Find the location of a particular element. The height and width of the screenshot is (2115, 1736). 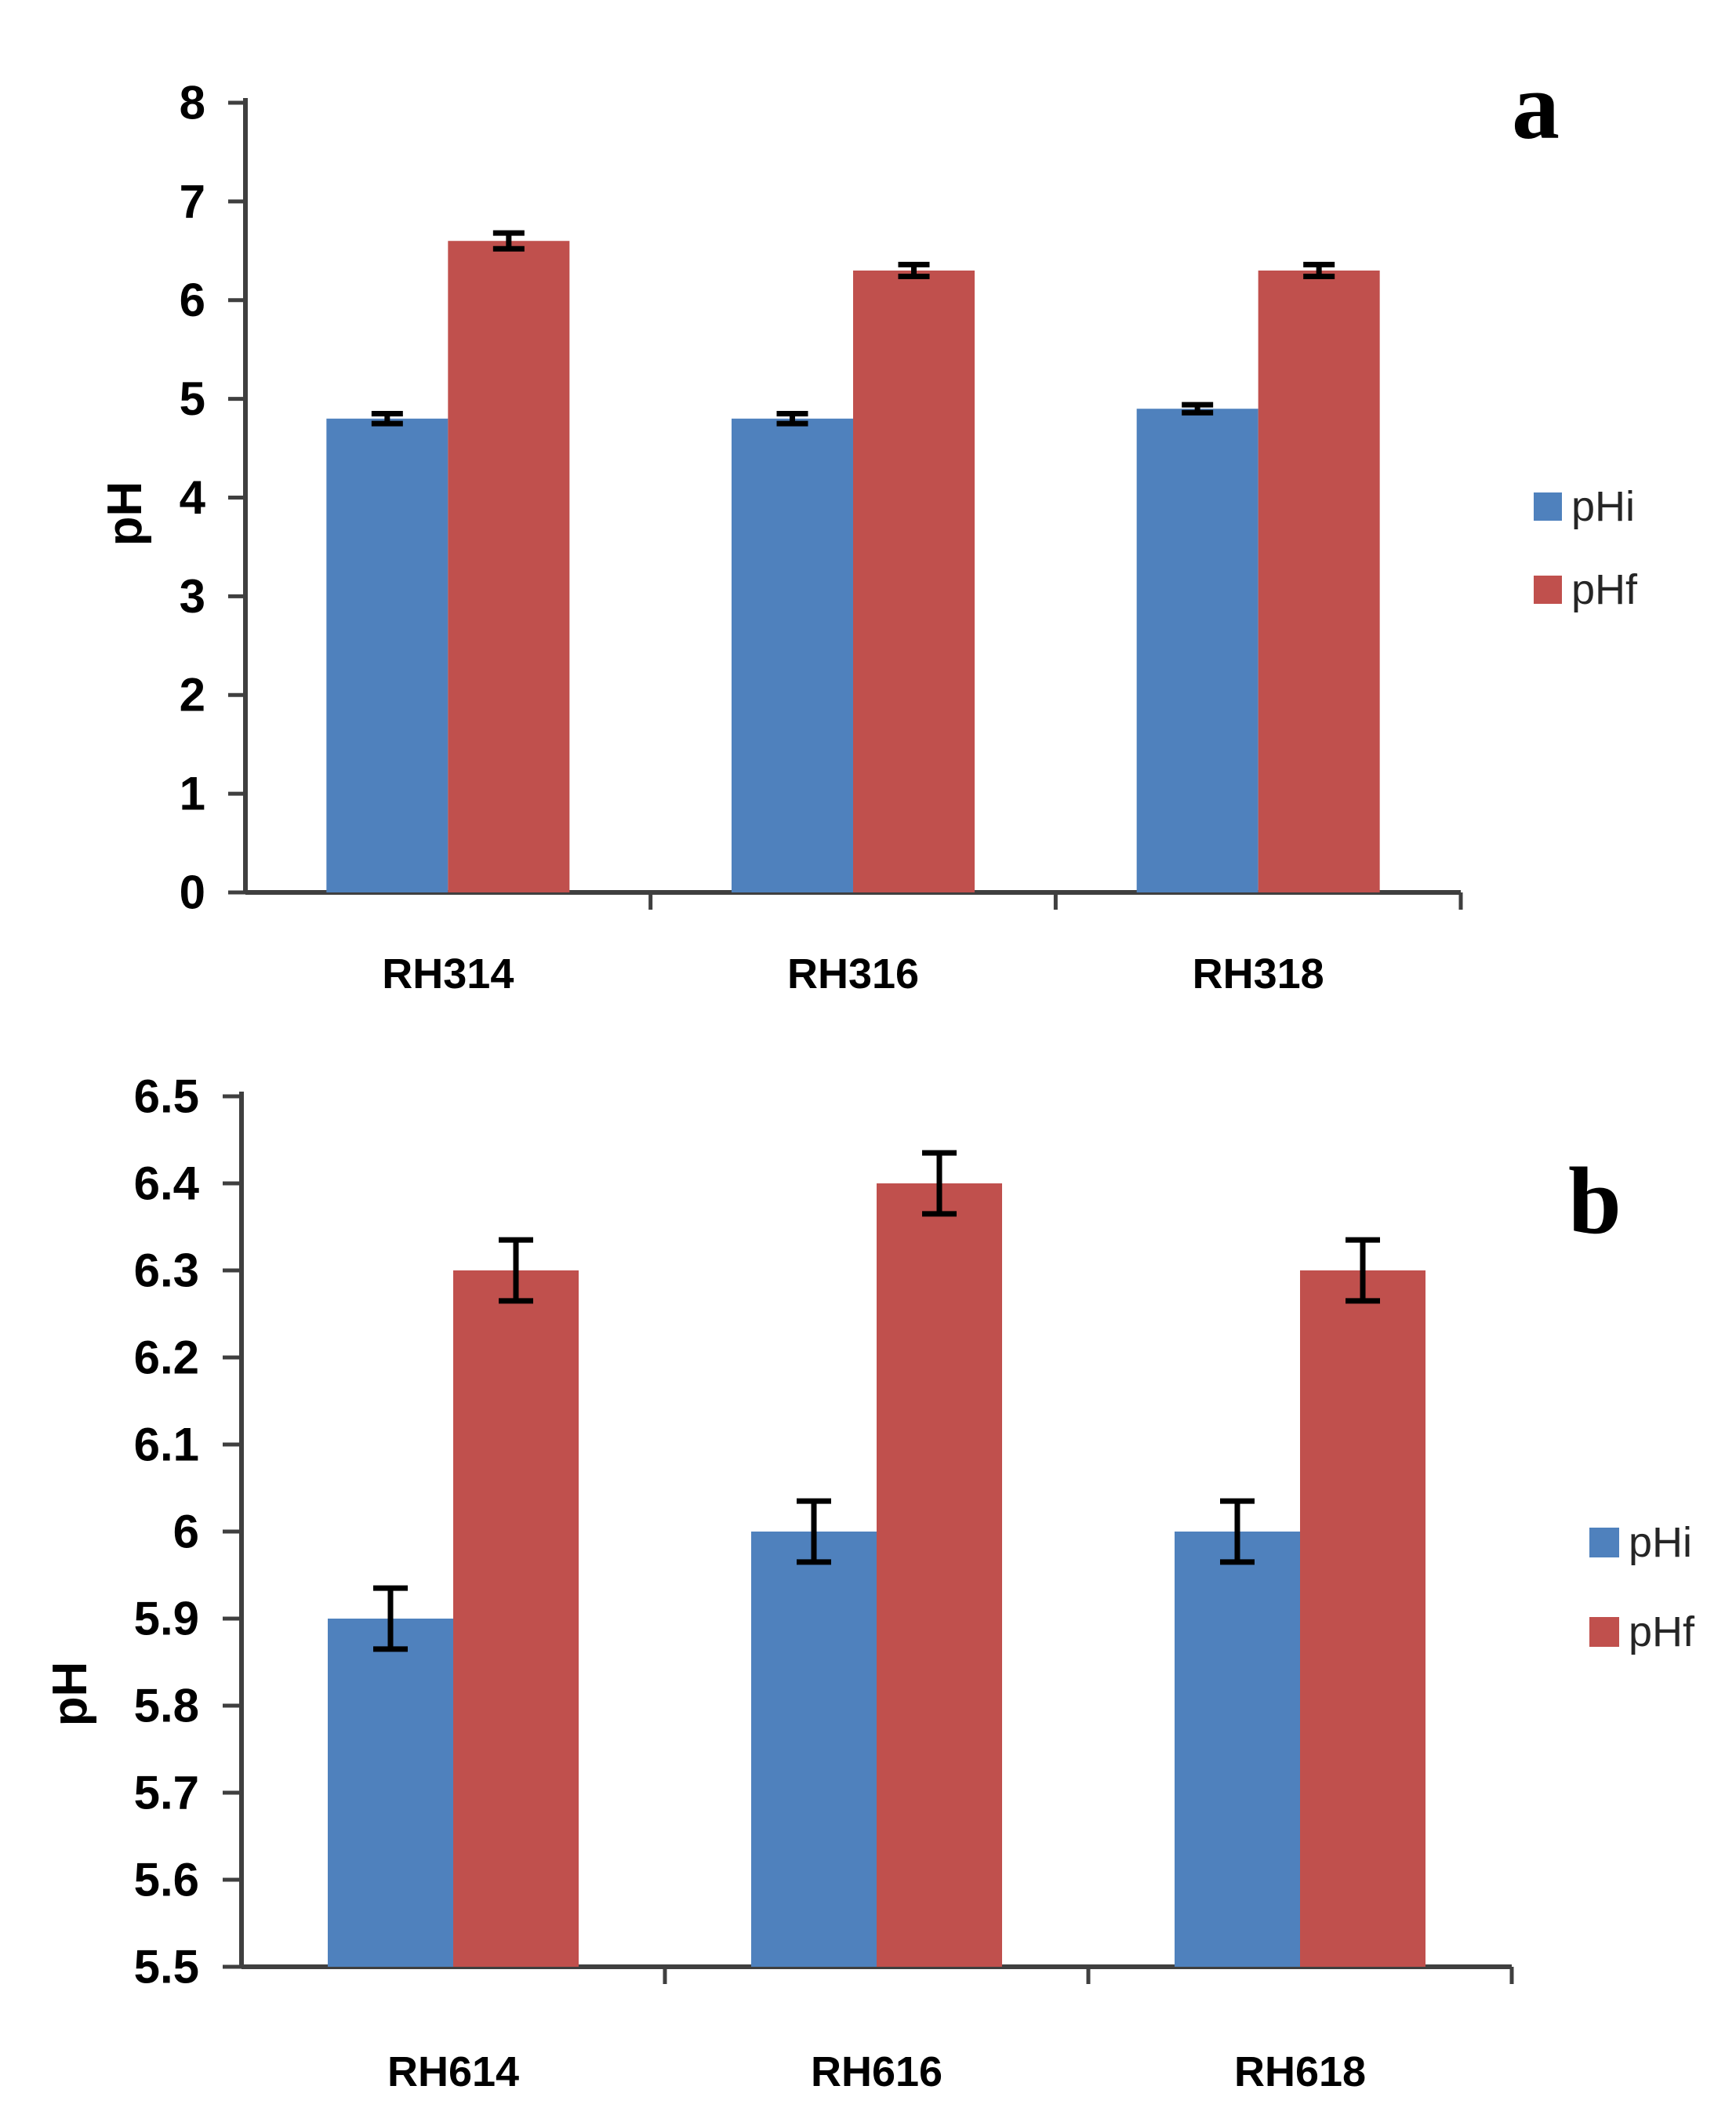

bar-pHi-RH618 is located at coordinates (1237, 1749).